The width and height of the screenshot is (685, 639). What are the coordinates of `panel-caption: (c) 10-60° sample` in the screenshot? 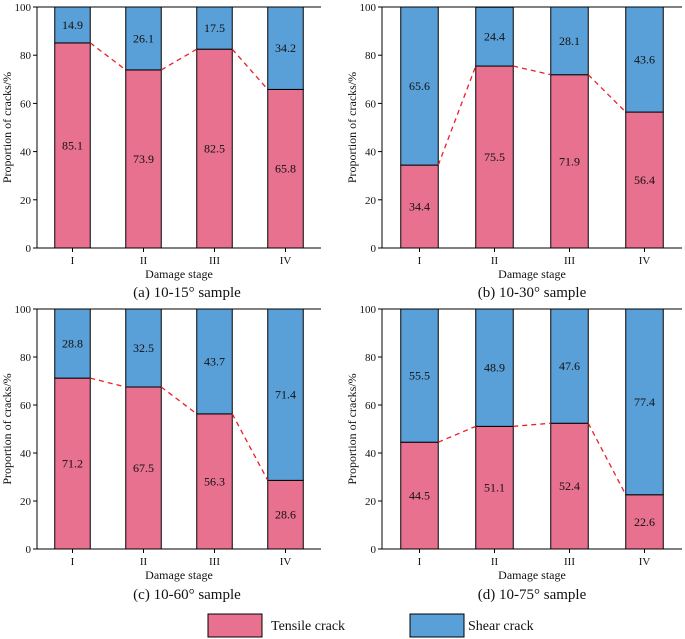 It's located at (187, 595).